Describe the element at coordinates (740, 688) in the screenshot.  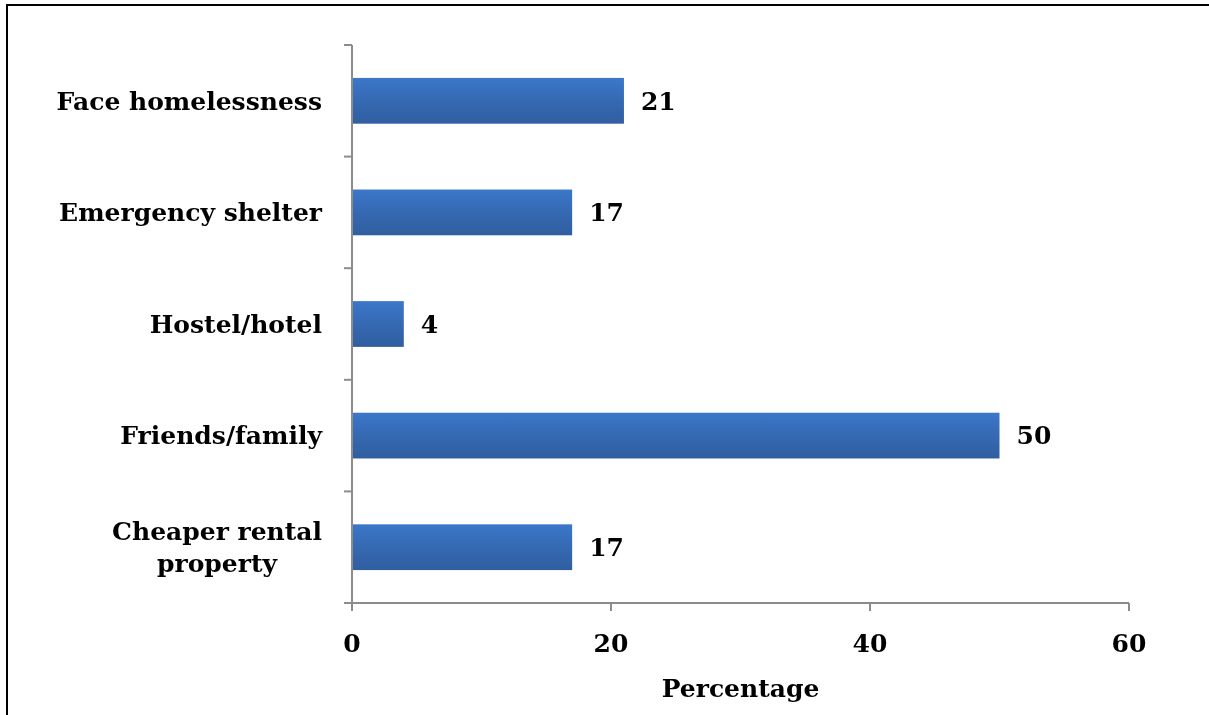
I see `x-axis-title: Percentage` at that location.